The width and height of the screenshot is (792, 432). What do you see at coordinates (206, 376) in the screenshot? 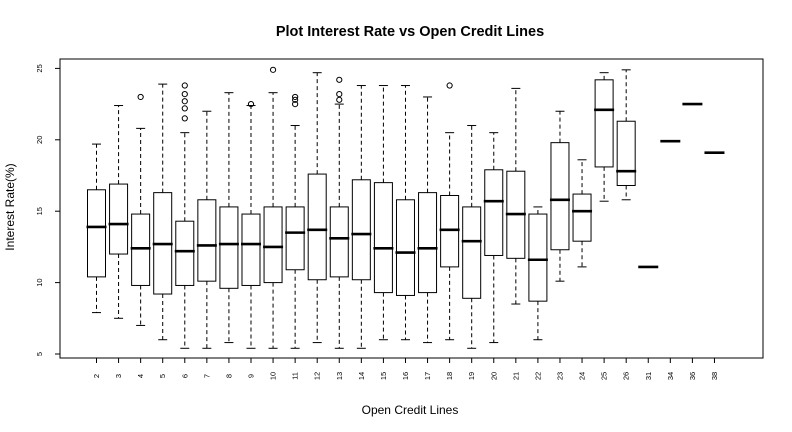
I see `x-tick-label: 7` at bounding box center [206, 376].